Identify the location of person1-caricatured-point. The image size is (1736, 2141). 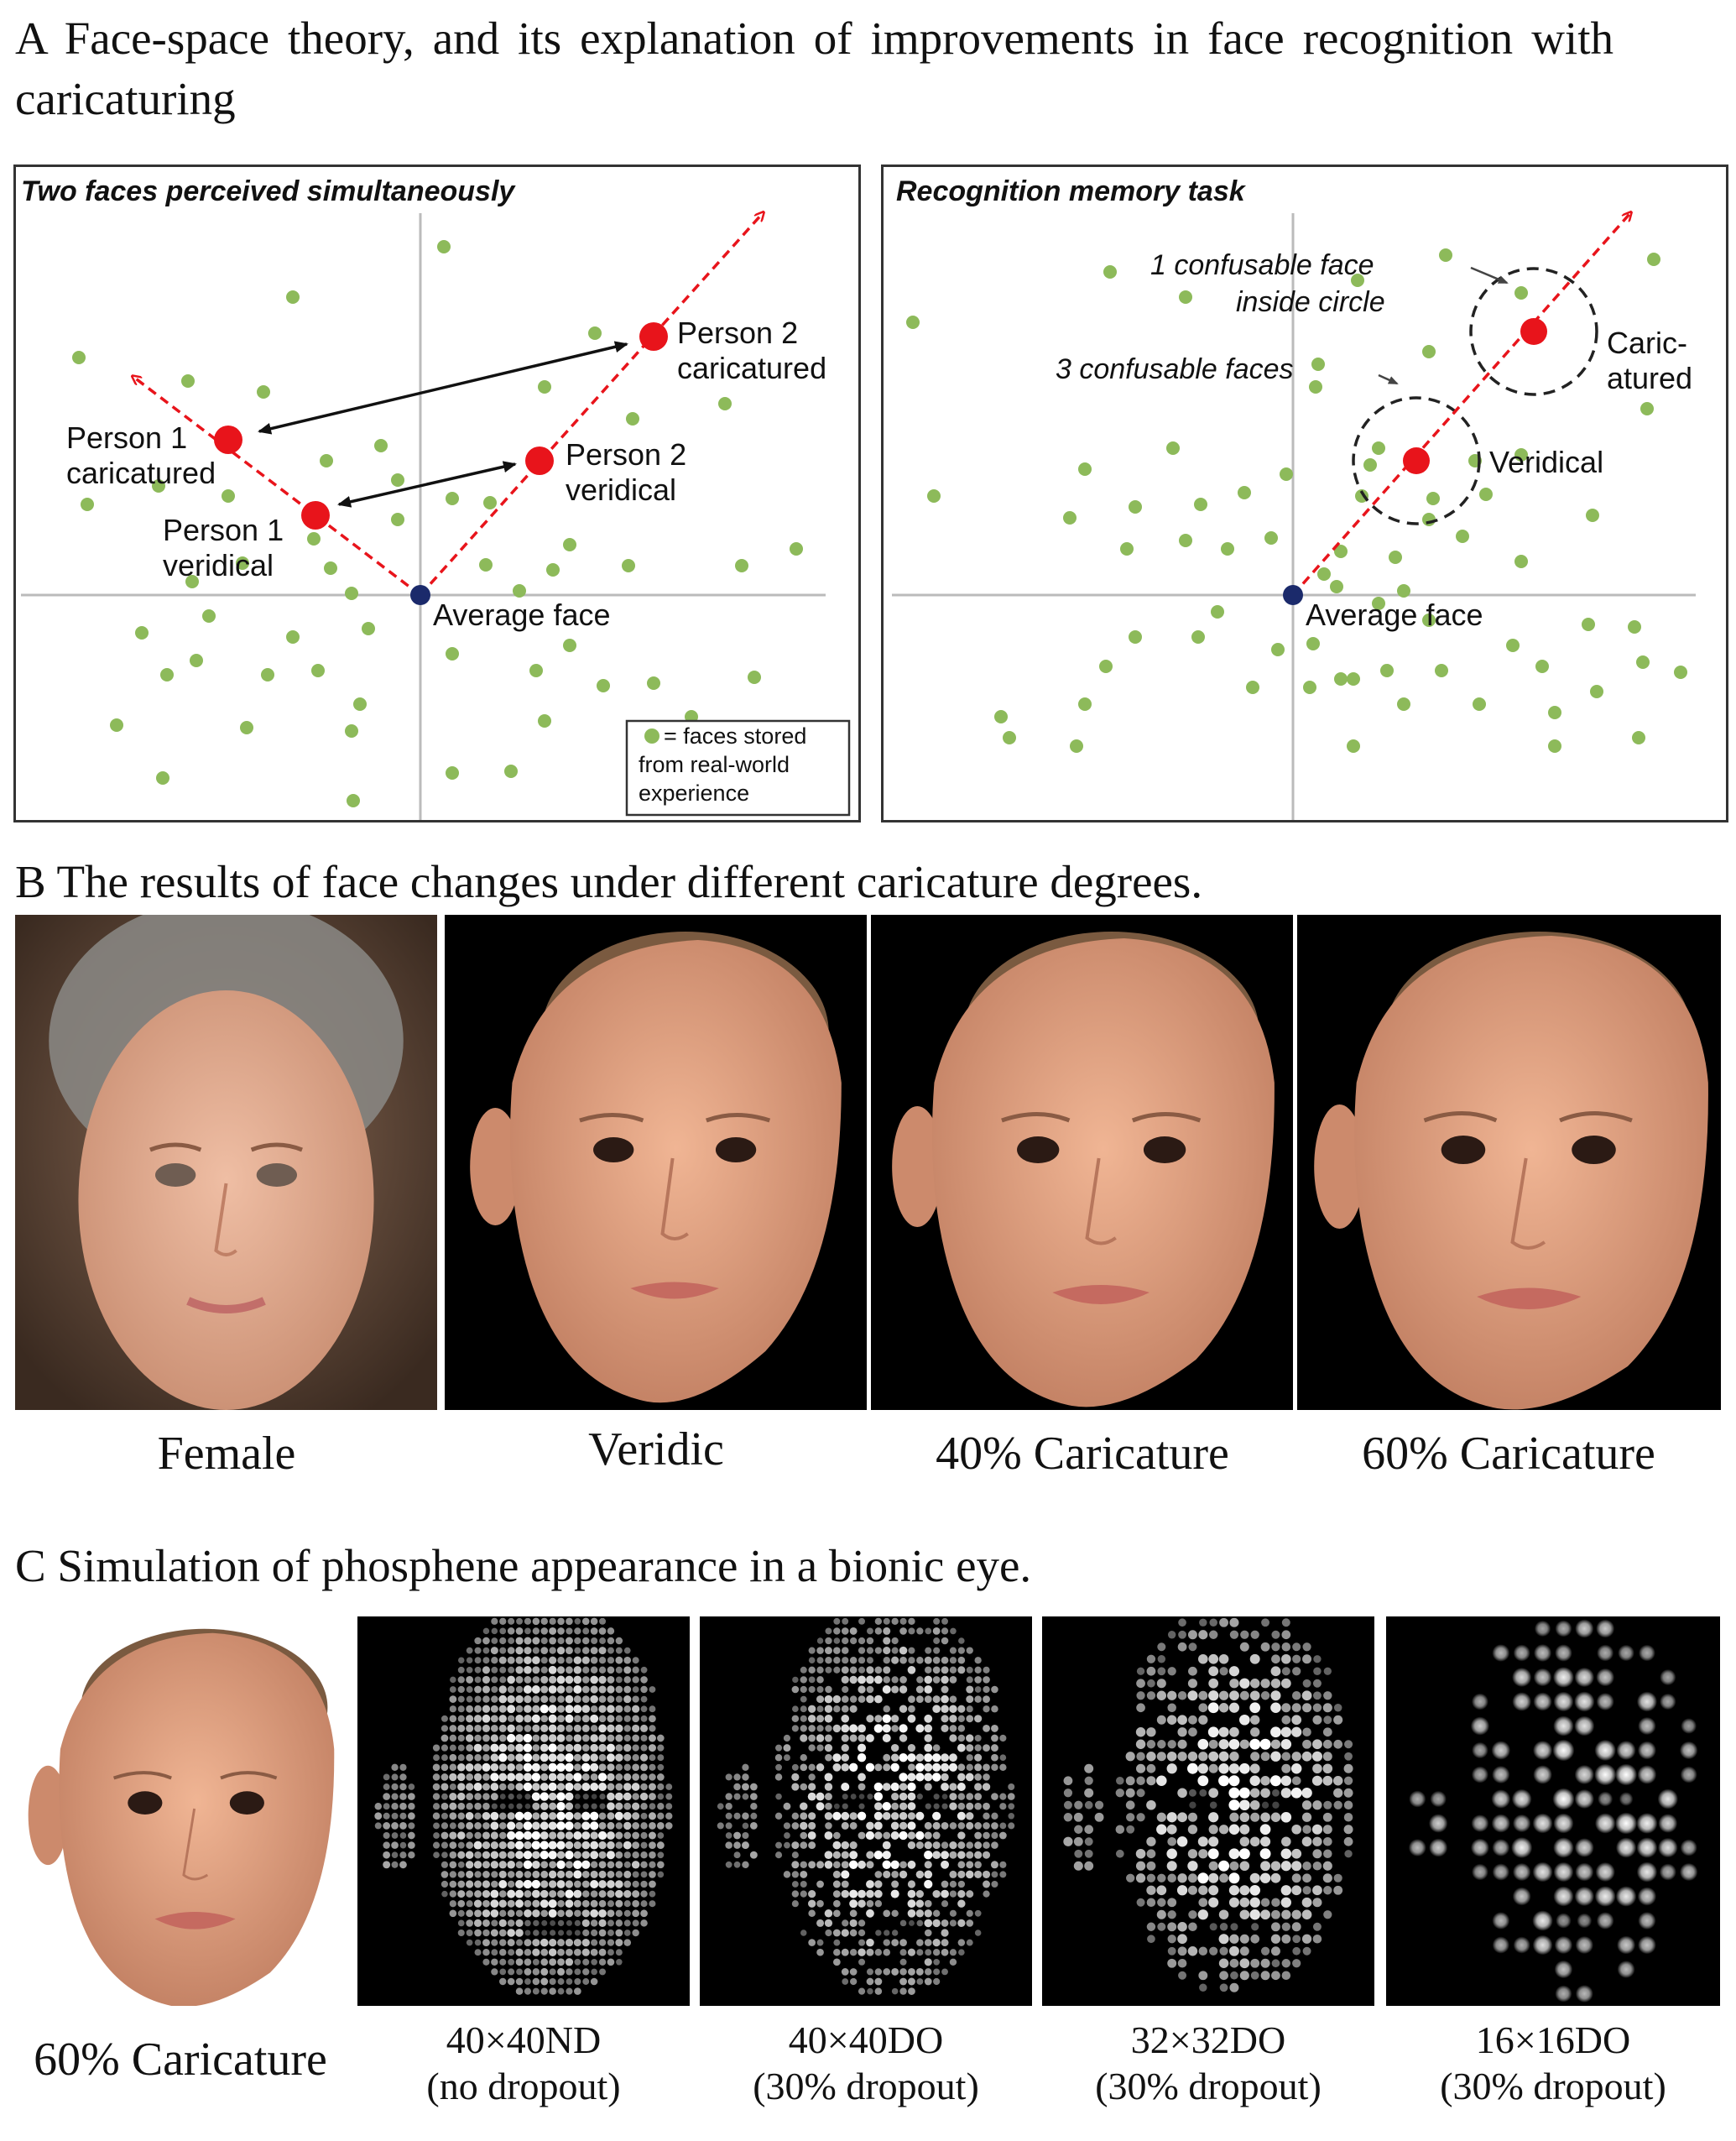
(228, 440).